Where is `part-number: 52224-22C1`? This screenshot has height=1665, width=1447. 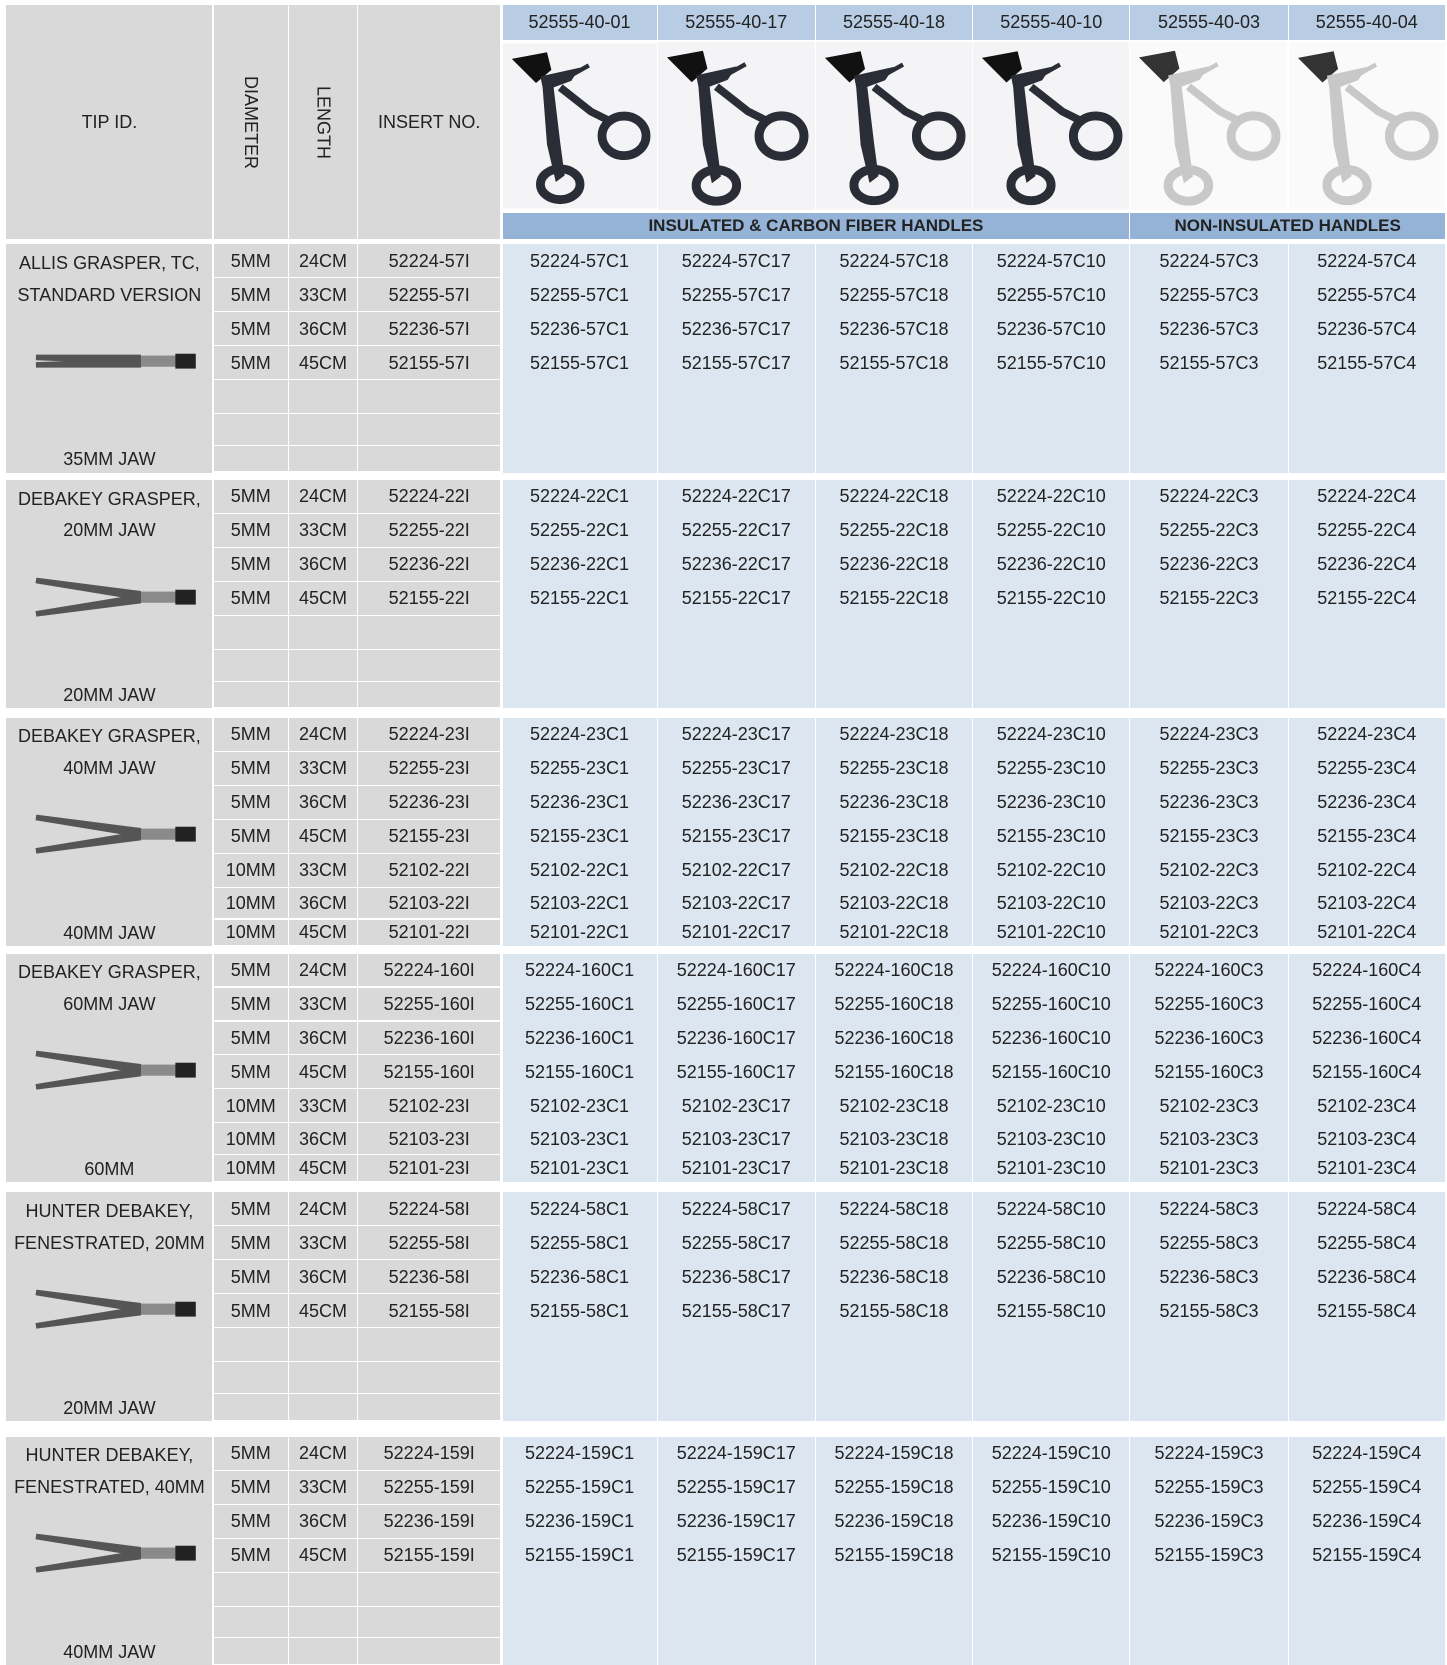
part-number: 52224-22C1 is located at coordinates (579, 496).